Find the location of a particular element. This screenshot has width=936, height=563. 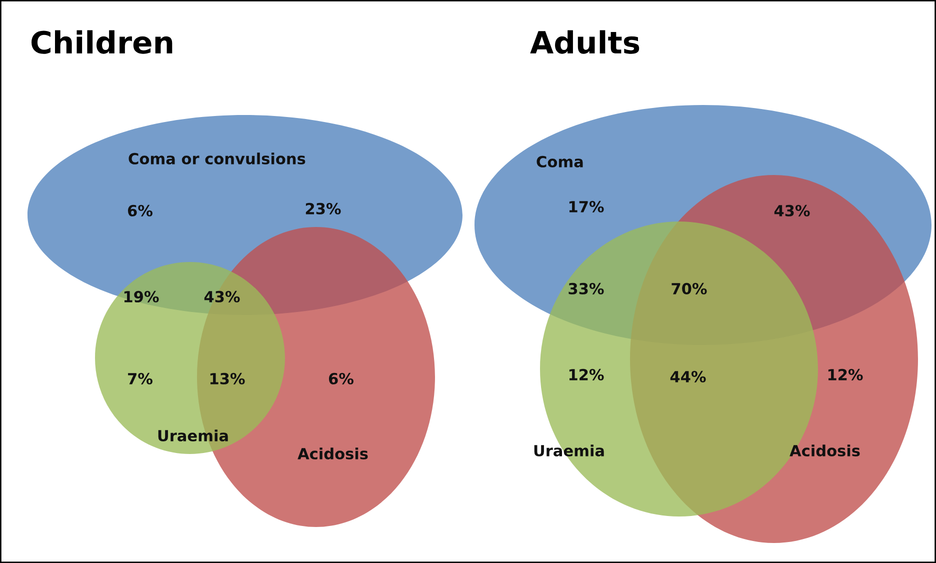

text: Uraemia is located at coordinates (193, 436).